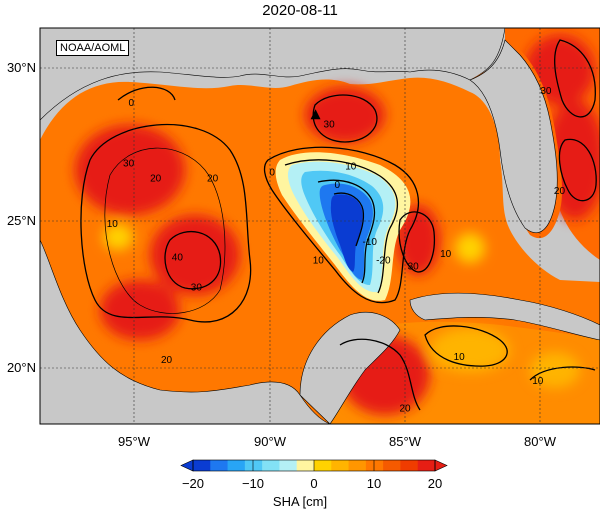 The height and width of the screenshot is (515, 600). What do you see at coordinates (134, 441) in the screenshot?
I see `lon-tick-95: 95°W` at bounding box center [134, 441].